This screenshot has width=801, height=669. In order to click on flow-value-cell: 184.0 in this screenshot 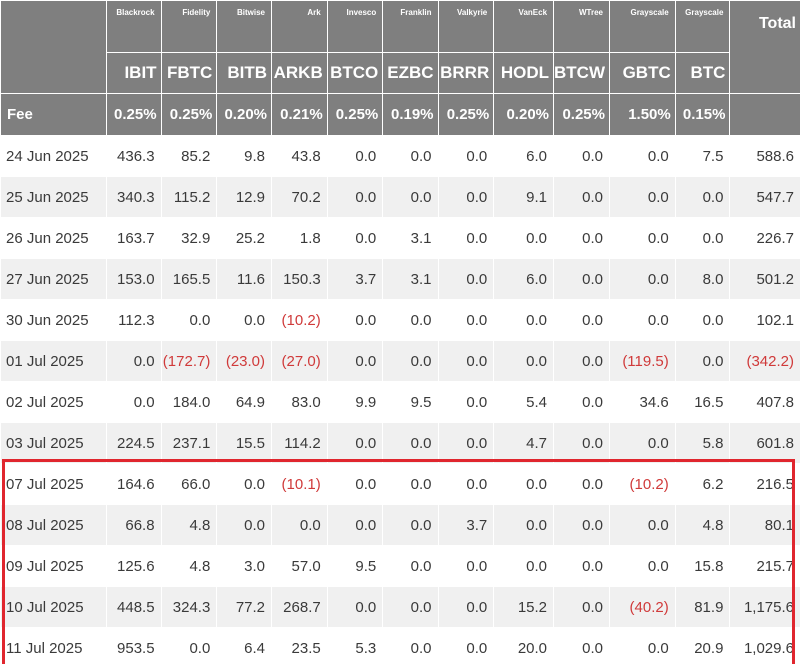, I will do `click(189, 402)`.